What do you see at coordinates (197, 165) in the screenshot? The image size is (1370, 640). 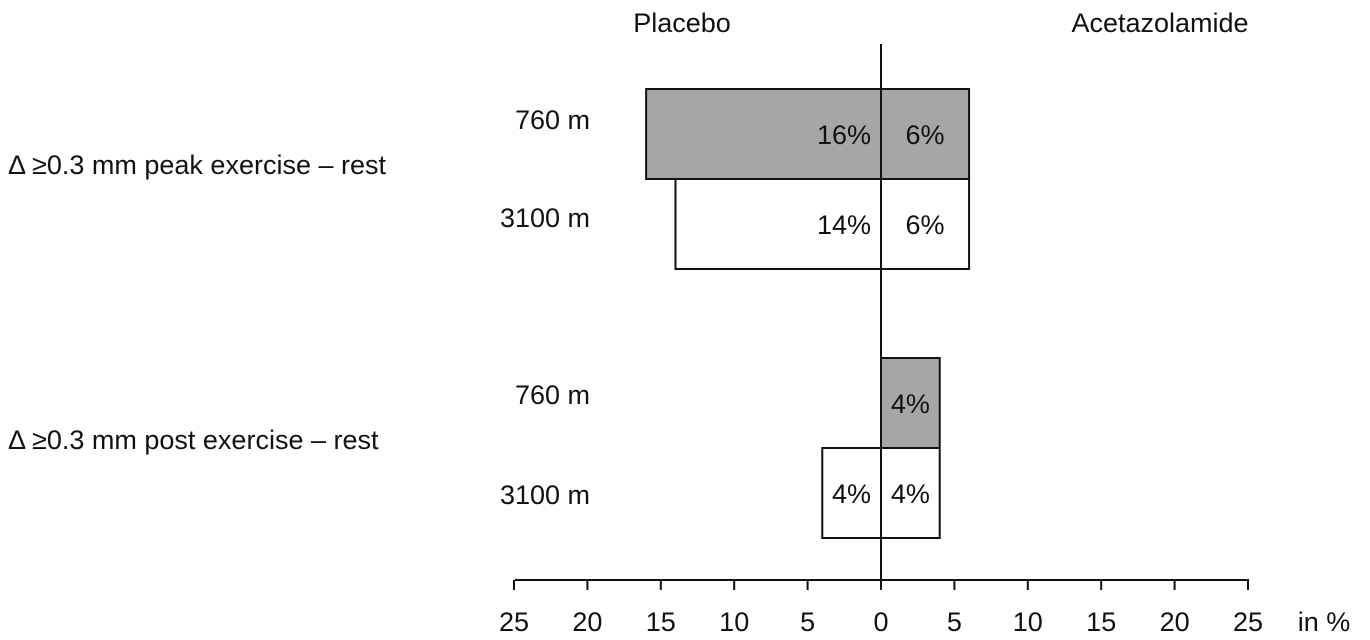 I see `group-label: Δ ≥0.3 mm peak exercise – rest` at bounding box center [197, 165].